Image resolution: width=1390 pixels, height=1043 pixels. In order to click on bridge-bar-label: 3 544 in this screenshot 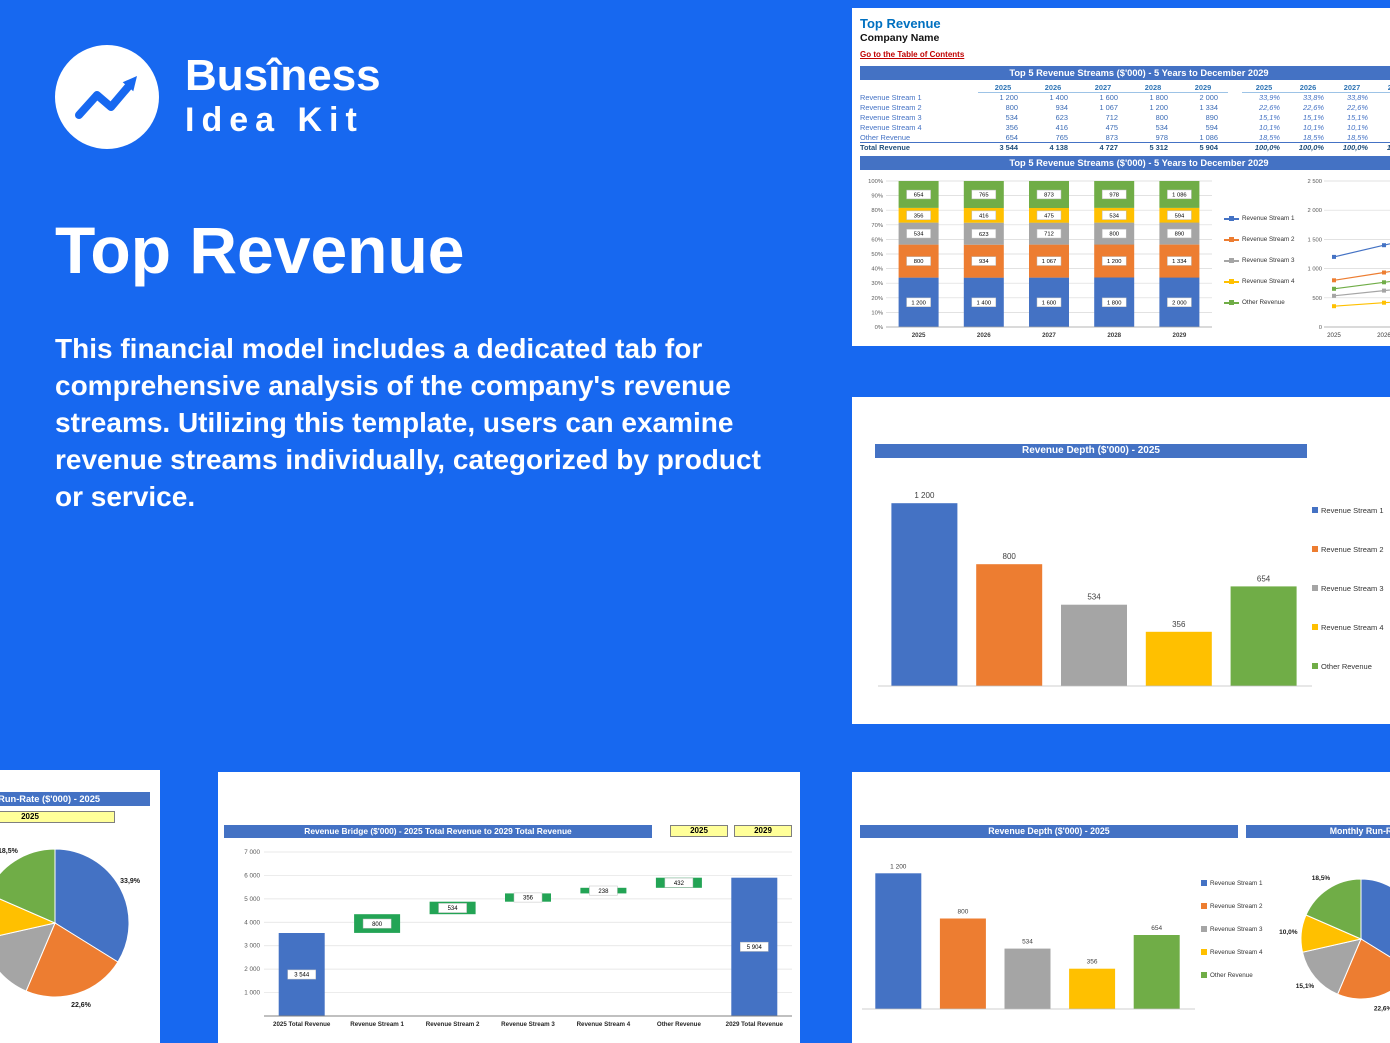, I will do `click(302, 976)`.